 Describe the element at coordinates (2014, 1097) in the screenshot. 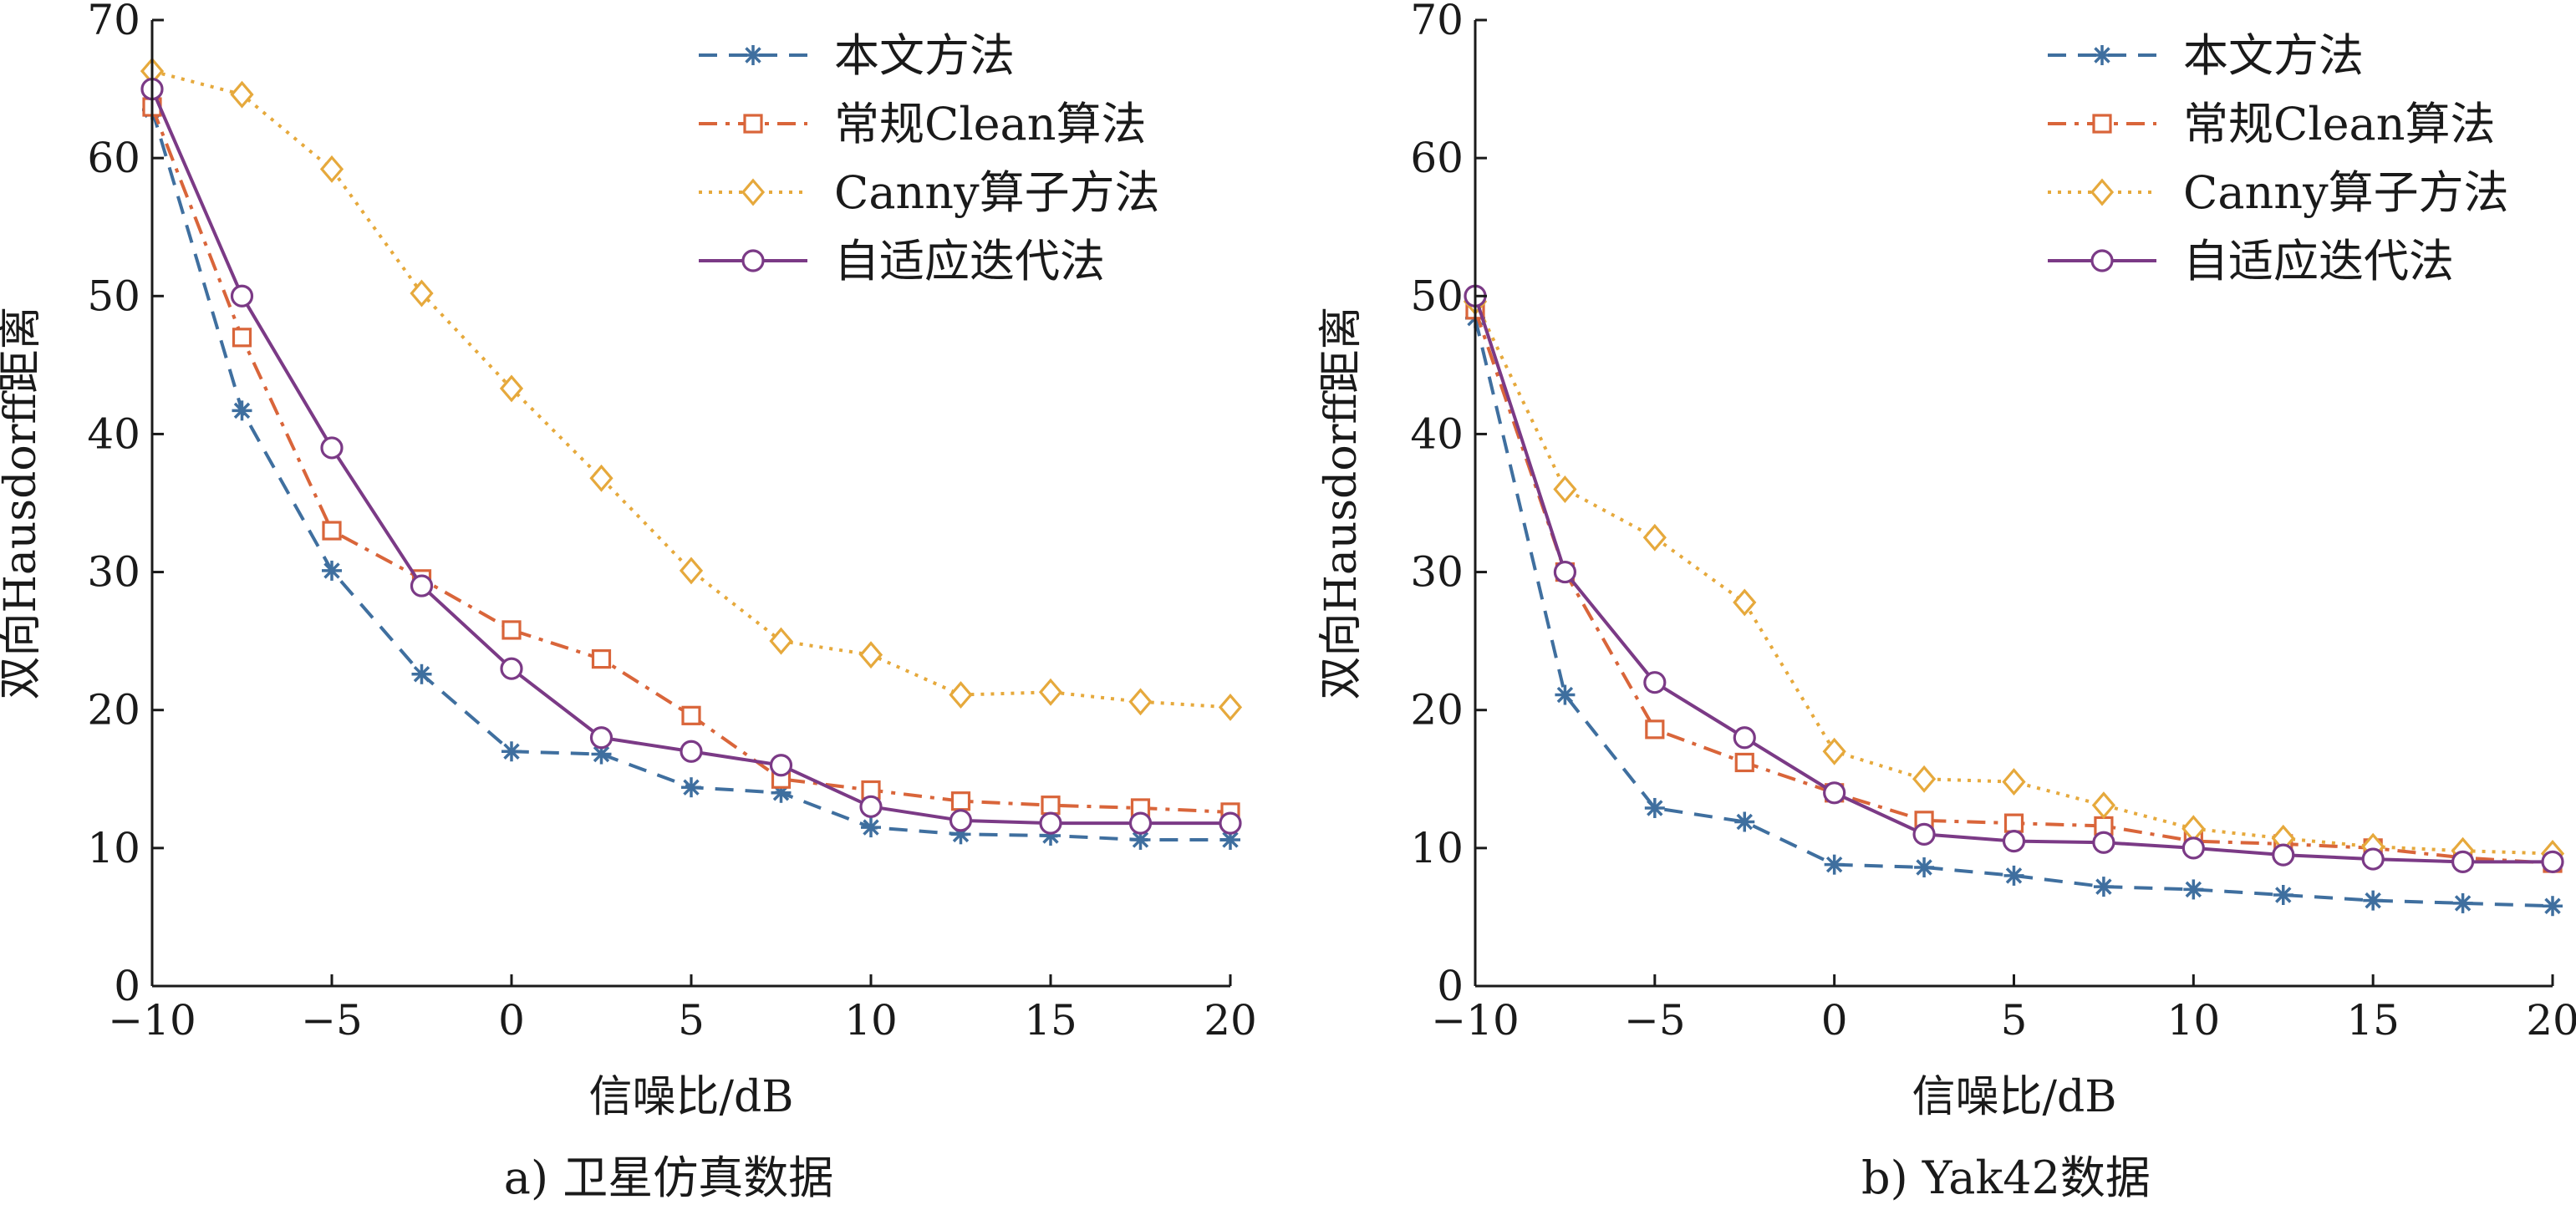

I see `panel-b-x-axis-label: 信噪比/dB` at that location.